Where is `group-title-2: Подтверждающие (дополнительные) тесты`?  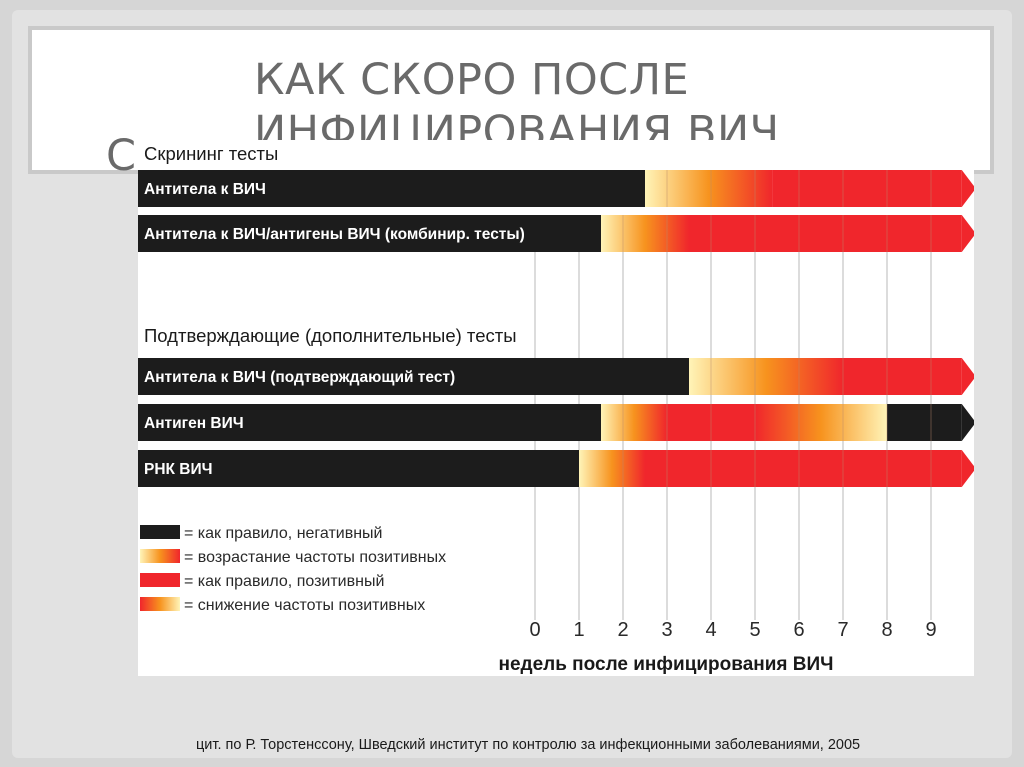 group-title-2: Подтверждающие (дополнительные) тесты is located at coordinates (330, 335).